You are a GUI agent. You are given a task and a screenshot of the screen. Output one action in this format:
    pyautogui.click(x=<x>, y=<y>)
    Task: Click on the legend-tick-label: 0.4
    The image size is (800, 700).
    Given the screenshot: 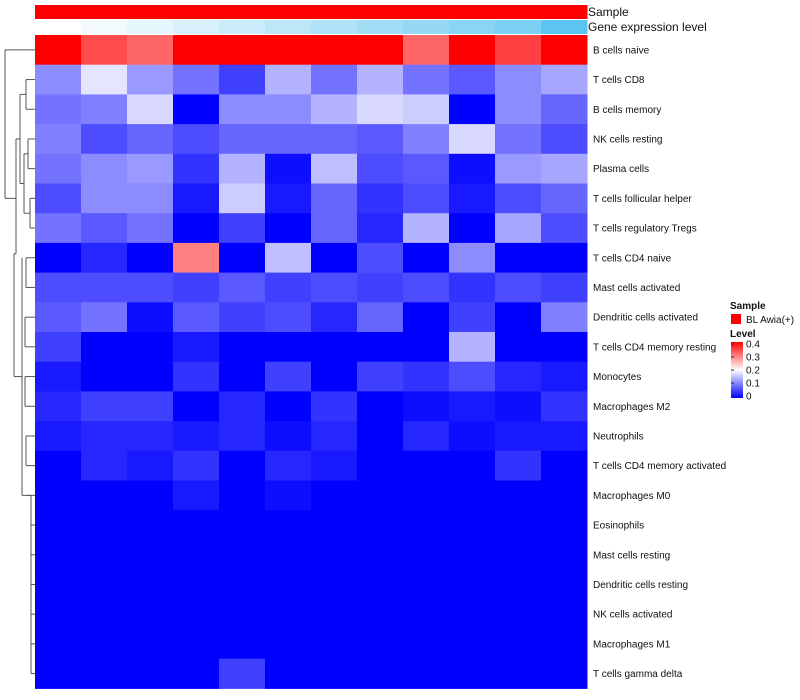 What is the action you would take?
    pyautogui.click(x=753, y=345)
    